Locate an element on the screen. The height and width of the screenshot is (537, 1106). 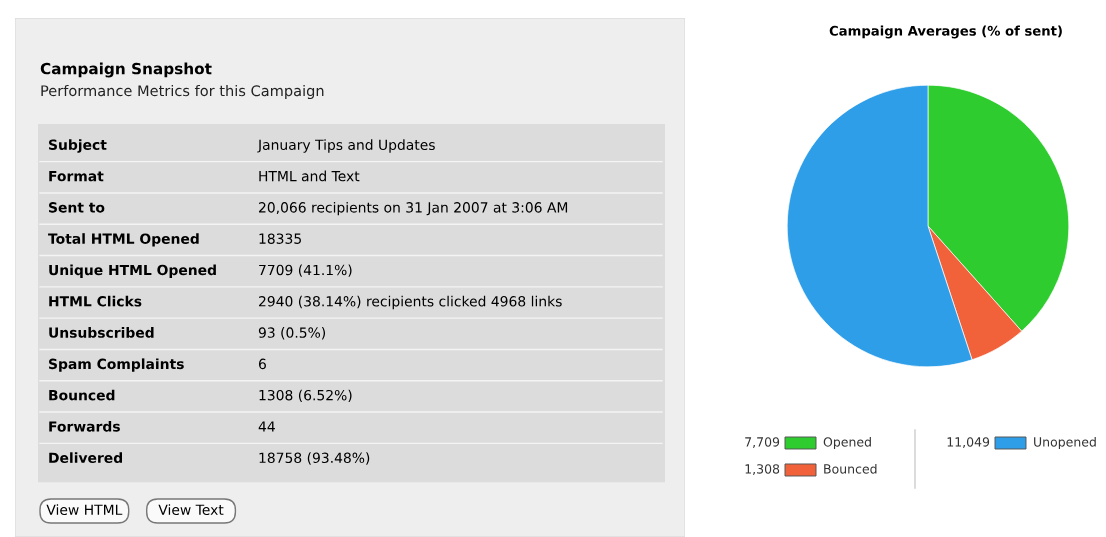
data-label: 11,049 is located at coordinates (968, 442).